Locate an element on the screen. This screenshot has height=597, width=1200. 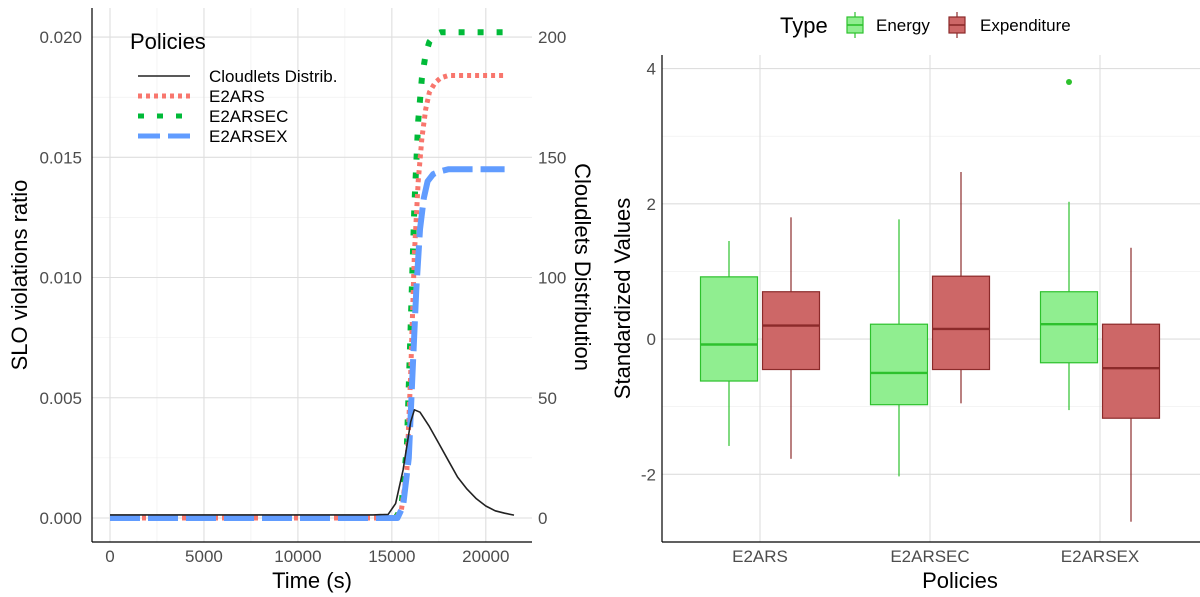
box-energy-e2arsec is located at coordinates (899, 348).